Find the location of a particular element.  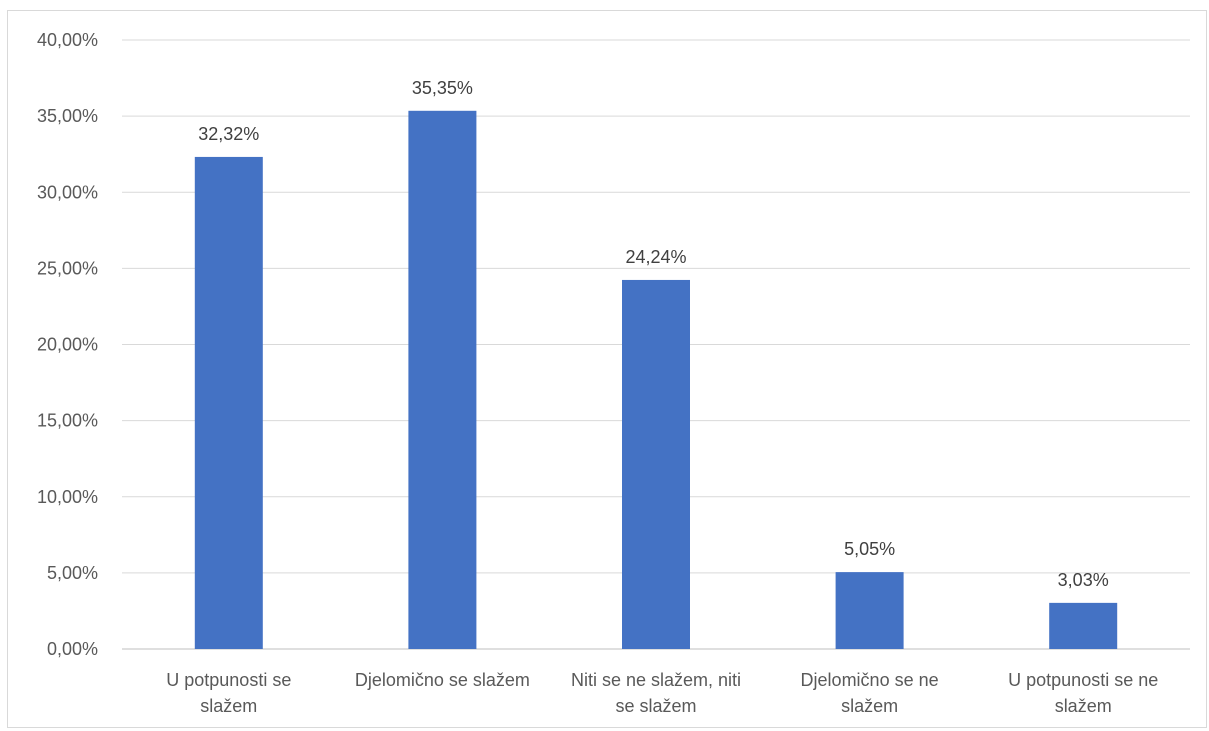

data-label: 5,05% is located at coordinates (869, 549).